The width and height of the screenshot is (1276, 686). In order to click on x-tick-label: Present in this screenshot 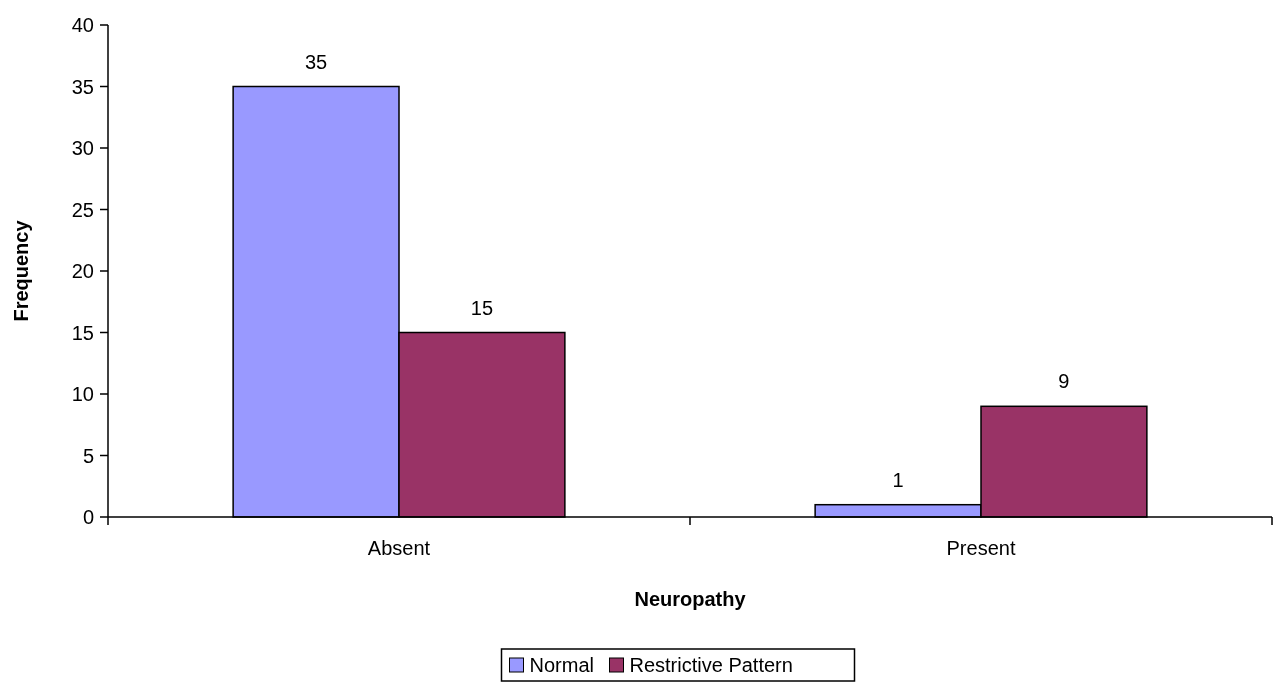, I will do `click(981, 548)`.